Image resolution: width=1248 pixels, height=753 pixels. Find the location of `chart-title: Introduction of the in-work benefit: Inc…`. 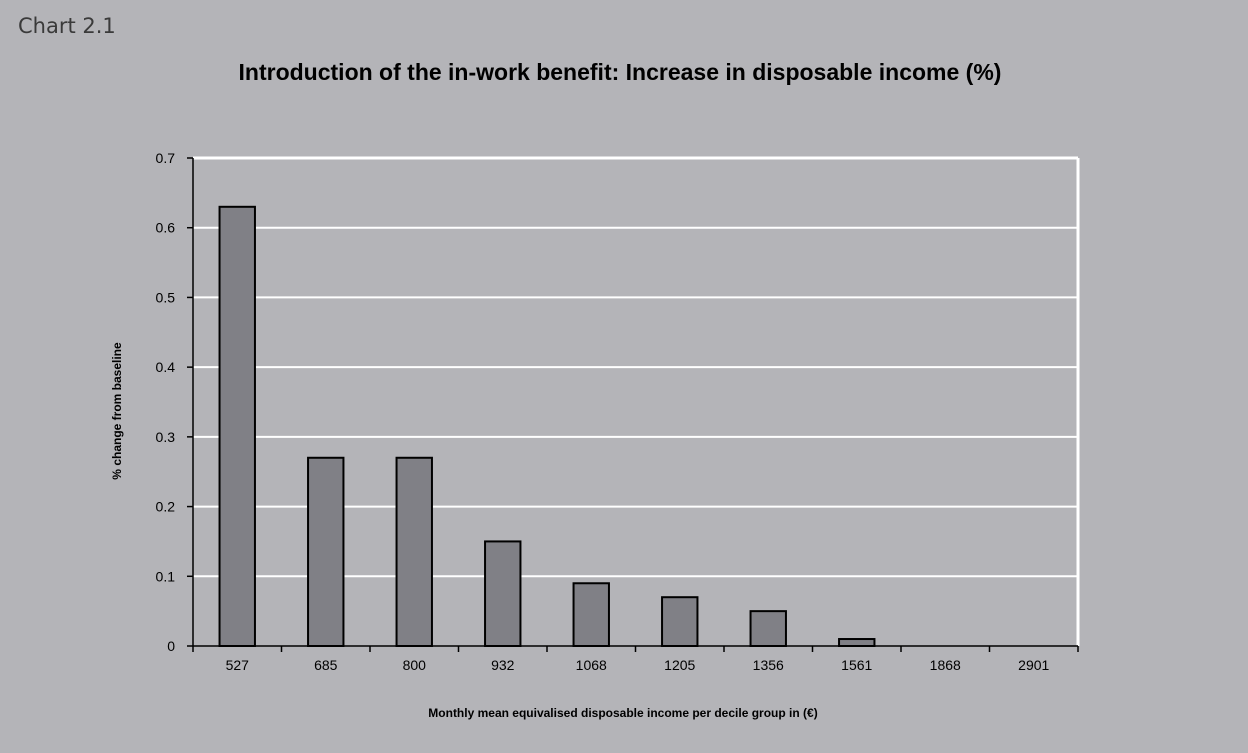

chart-title: Introduction of the in-work benefit: Inc… is located at coordinates (620, 72).